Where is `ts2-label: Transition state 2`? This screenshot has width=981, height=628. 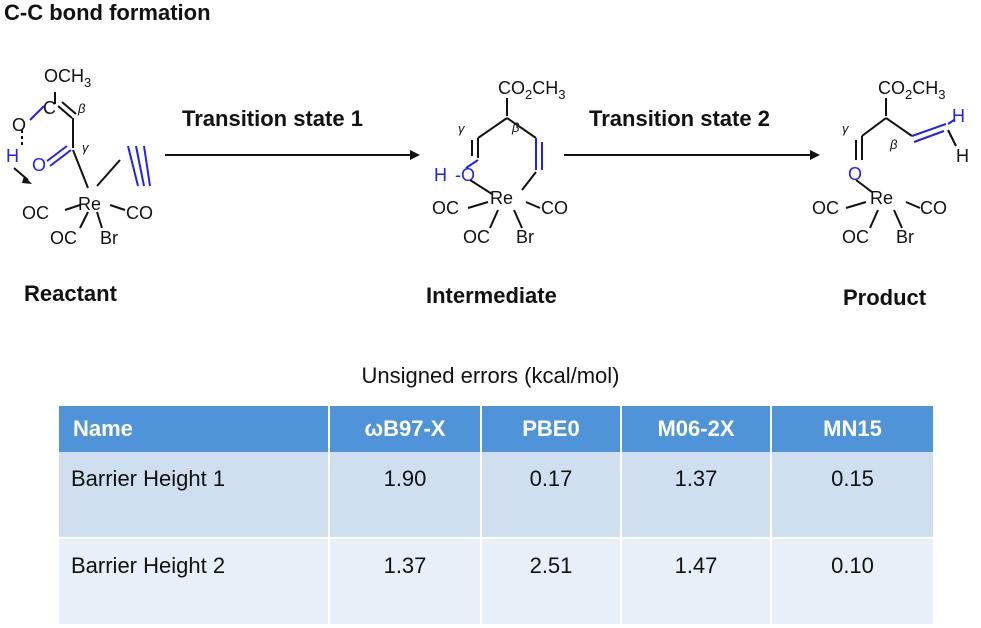 ts2-label: Transition state 2 is located at coordinates (679, 118).